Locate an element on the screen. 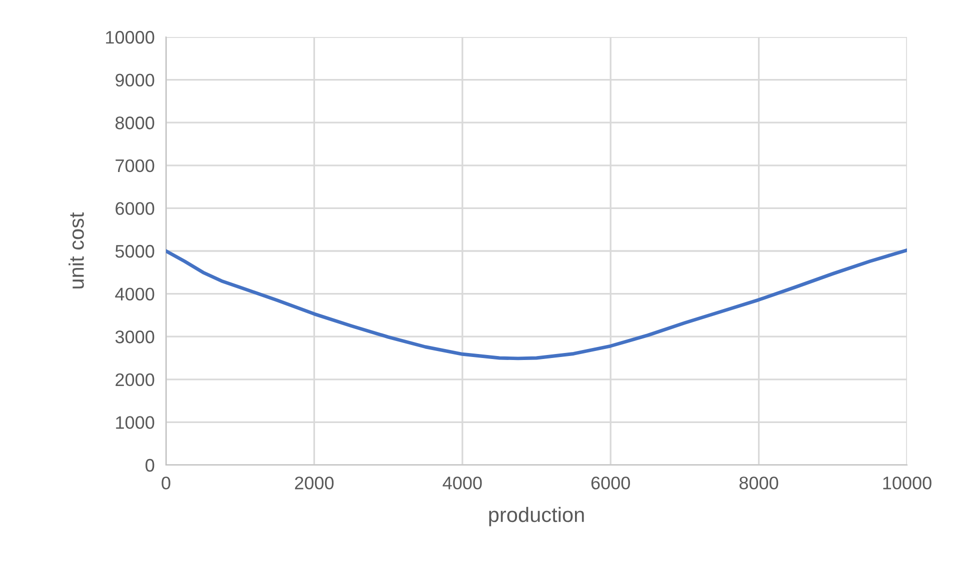 The height and width of the screenshot is (578, 959). x-tick-label: 10000 is located at coordinates (907, 483).